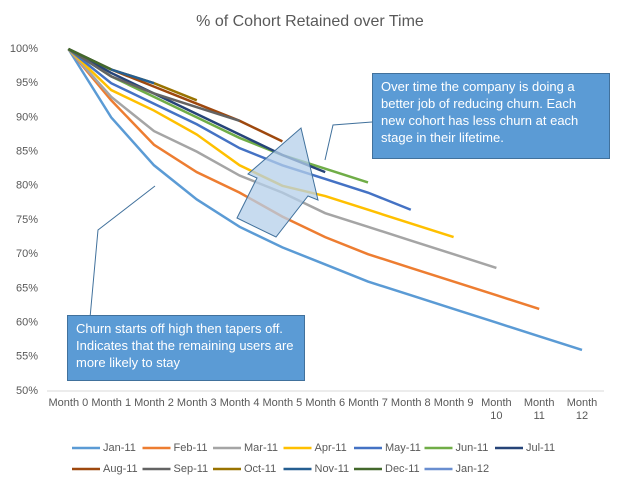 The width and height of the screenshot is (620, 489). Describe the element at coordinates (27, 357) in the screenshot. I see `y-tick-label: 55%` at that location.